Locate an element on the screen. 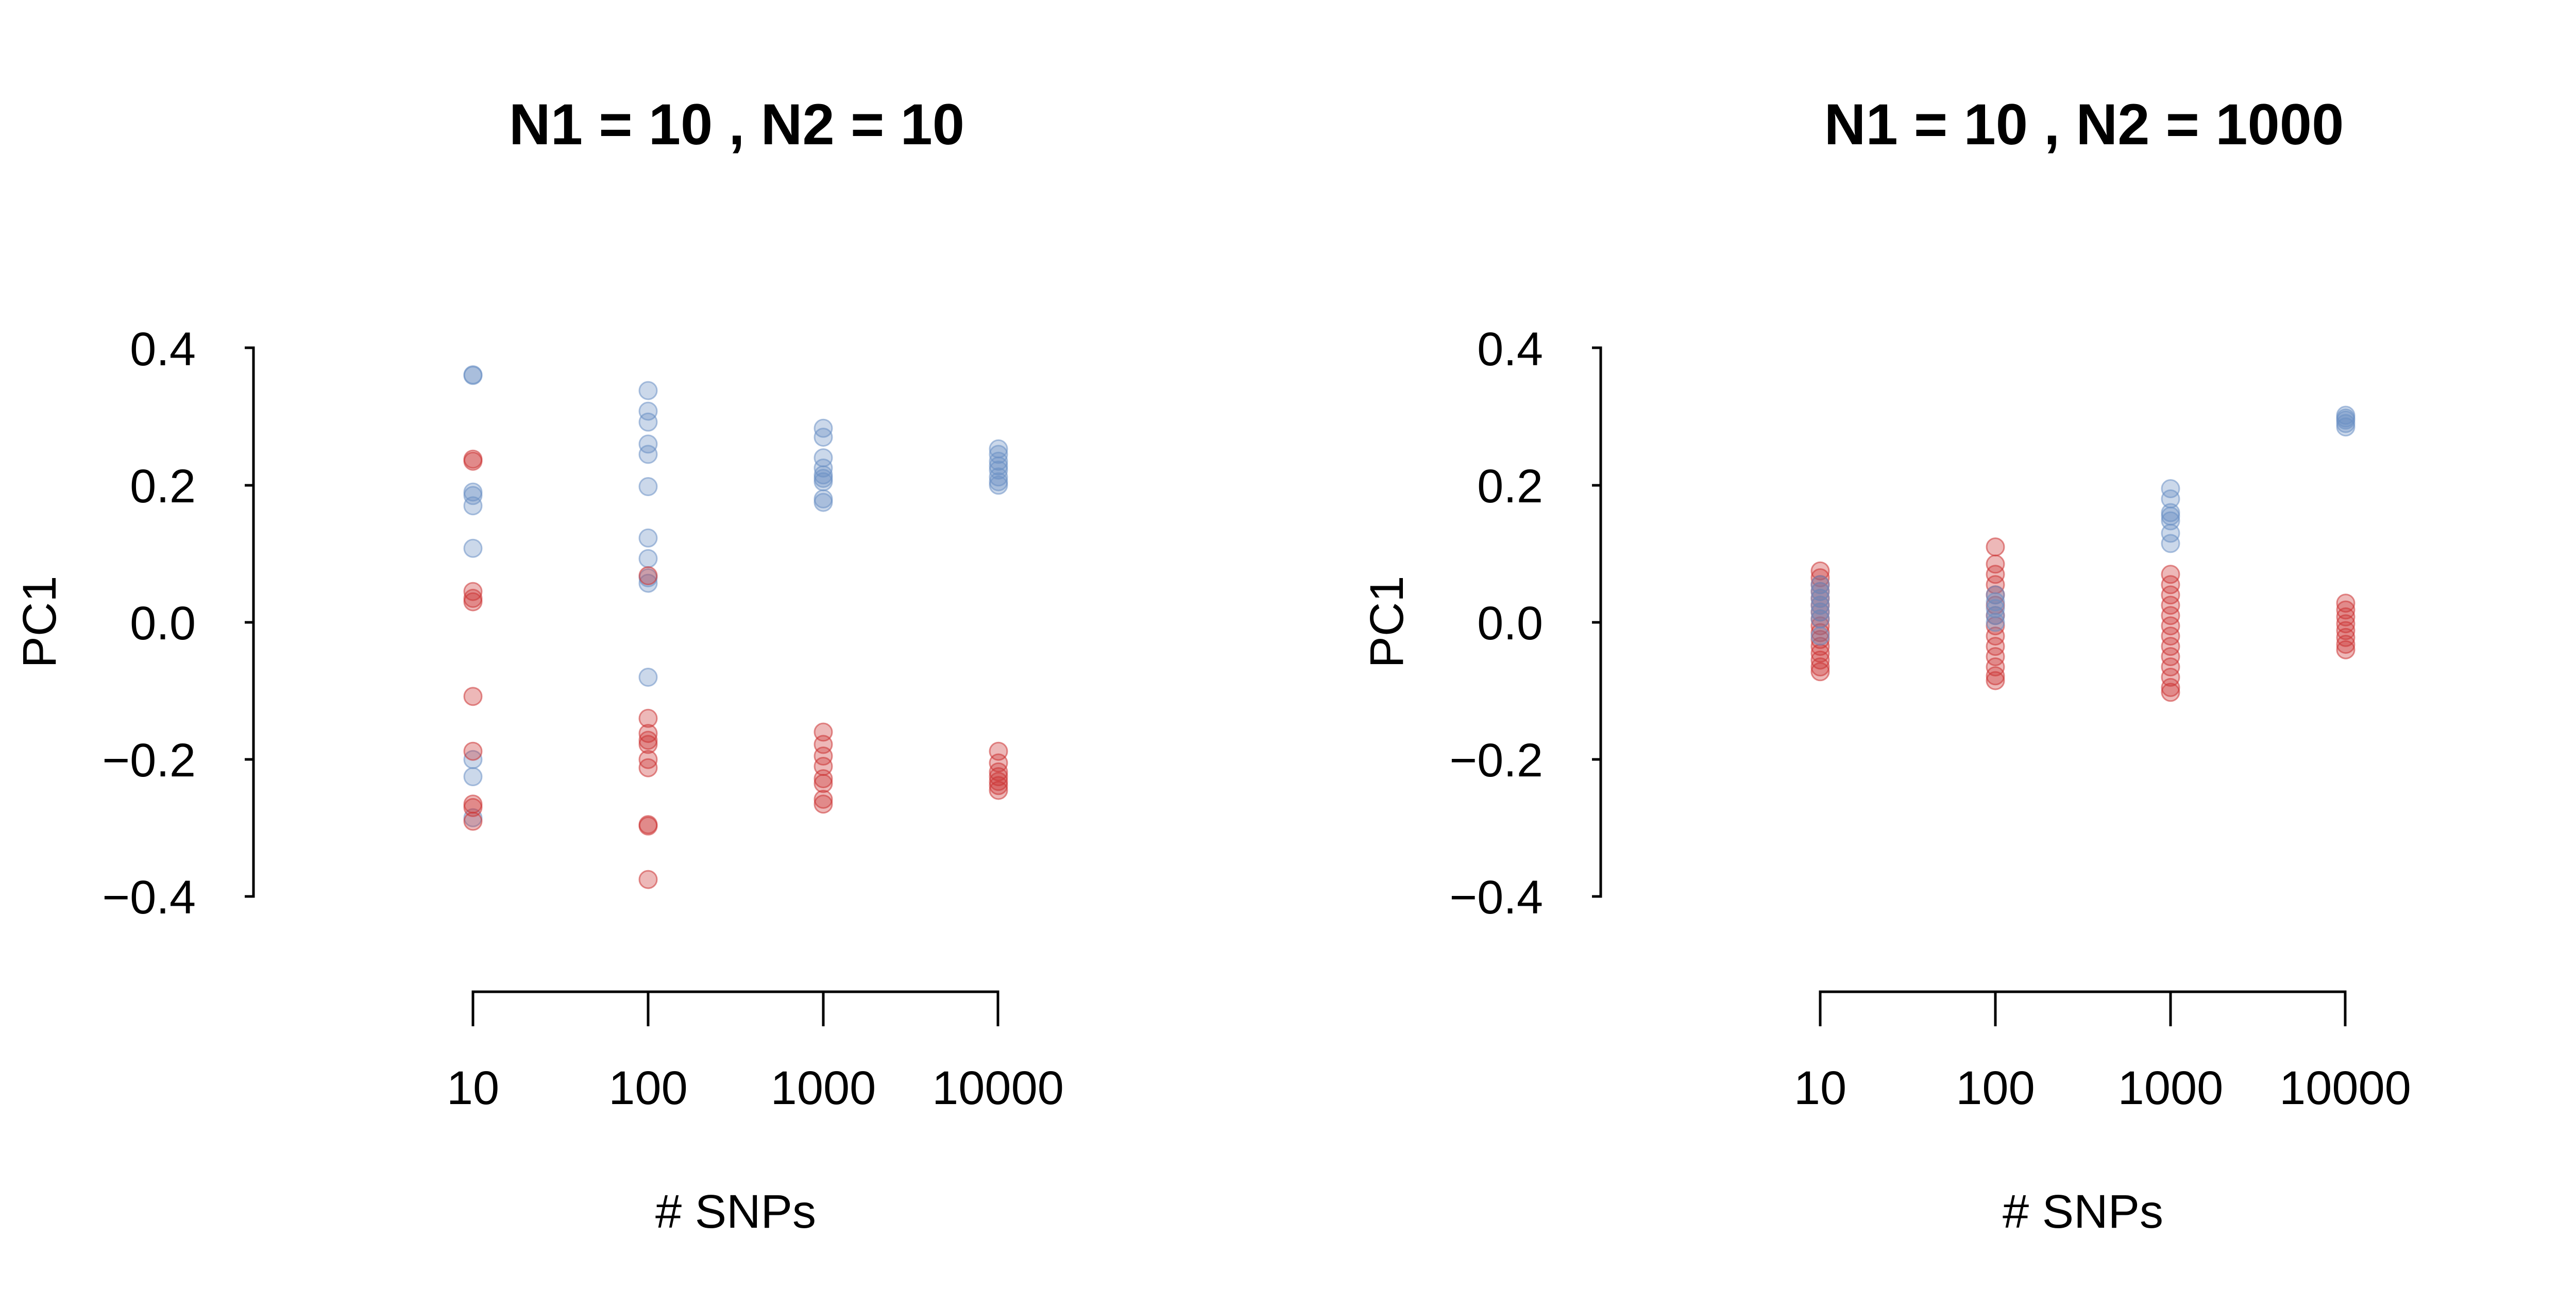 This screenshot has height=1305, width=2576. chart-title-right: N1 = 10 , N2 = 1000 is located at coordinates (2084, 124).